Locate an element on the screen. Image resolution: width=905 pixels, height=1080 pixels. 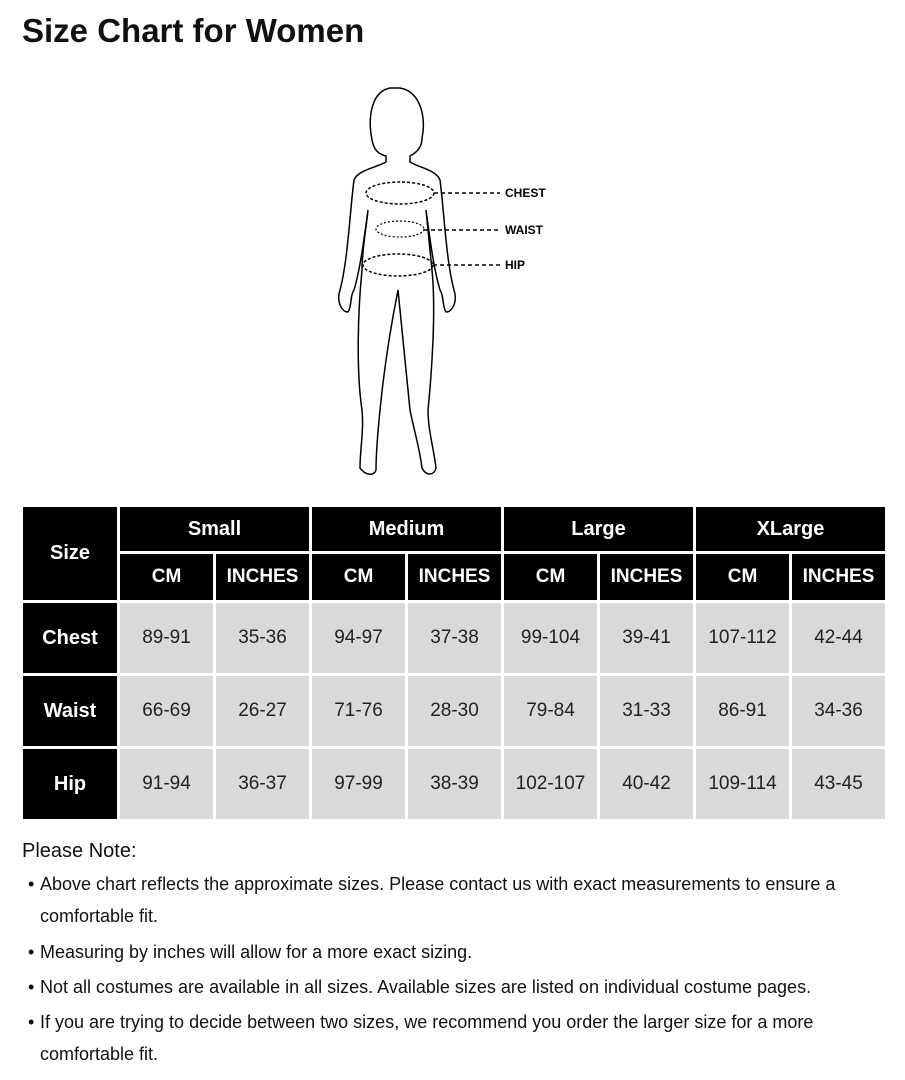
table-cell: 91-94 is located at coordinates (166, 784).